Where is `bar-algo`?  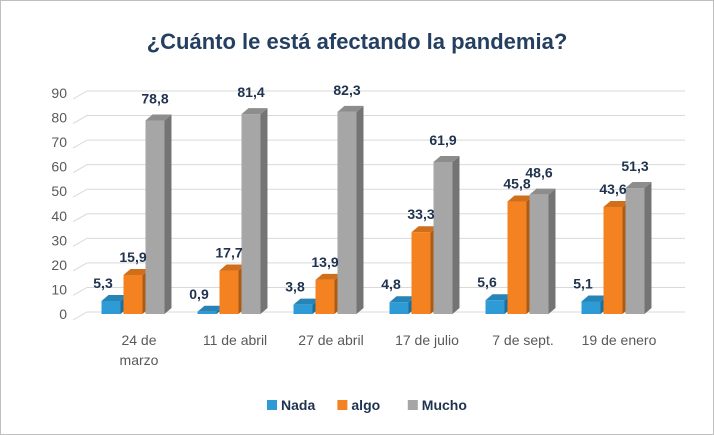
bar-algo is located at coordinates (328, 293).